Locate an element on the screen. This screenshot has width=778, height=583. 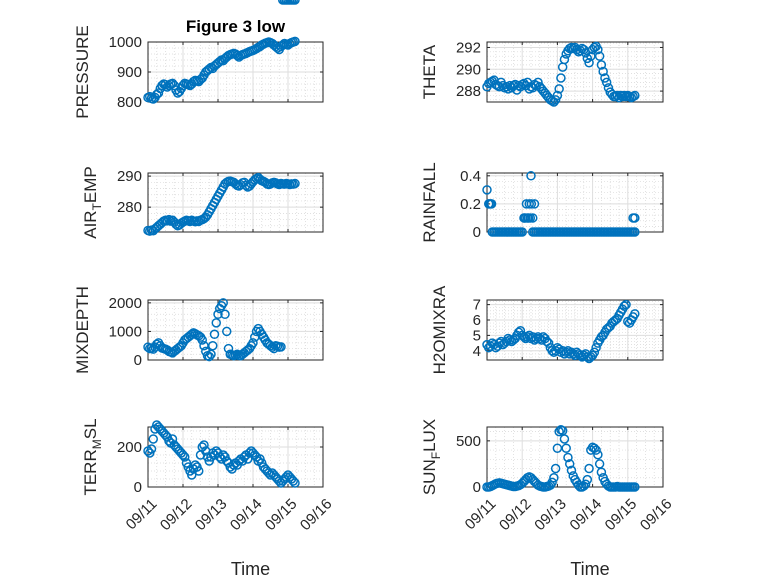
x-tick-label: 09/15 is located at coordinates (621, 514).